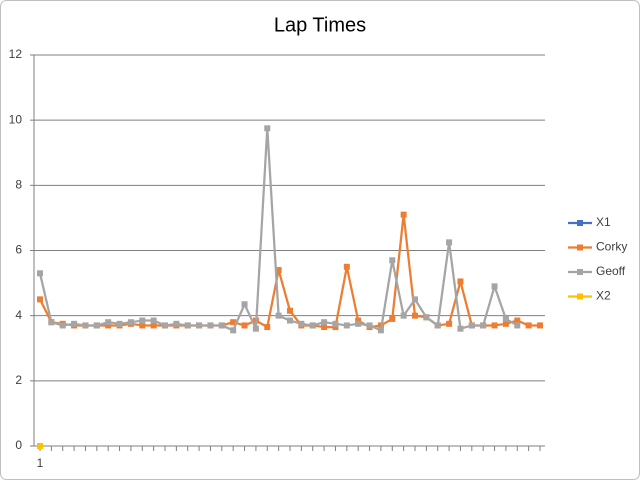 The image size is (640, 480). I want to click on legend-label: Corky, so click(611, 247).